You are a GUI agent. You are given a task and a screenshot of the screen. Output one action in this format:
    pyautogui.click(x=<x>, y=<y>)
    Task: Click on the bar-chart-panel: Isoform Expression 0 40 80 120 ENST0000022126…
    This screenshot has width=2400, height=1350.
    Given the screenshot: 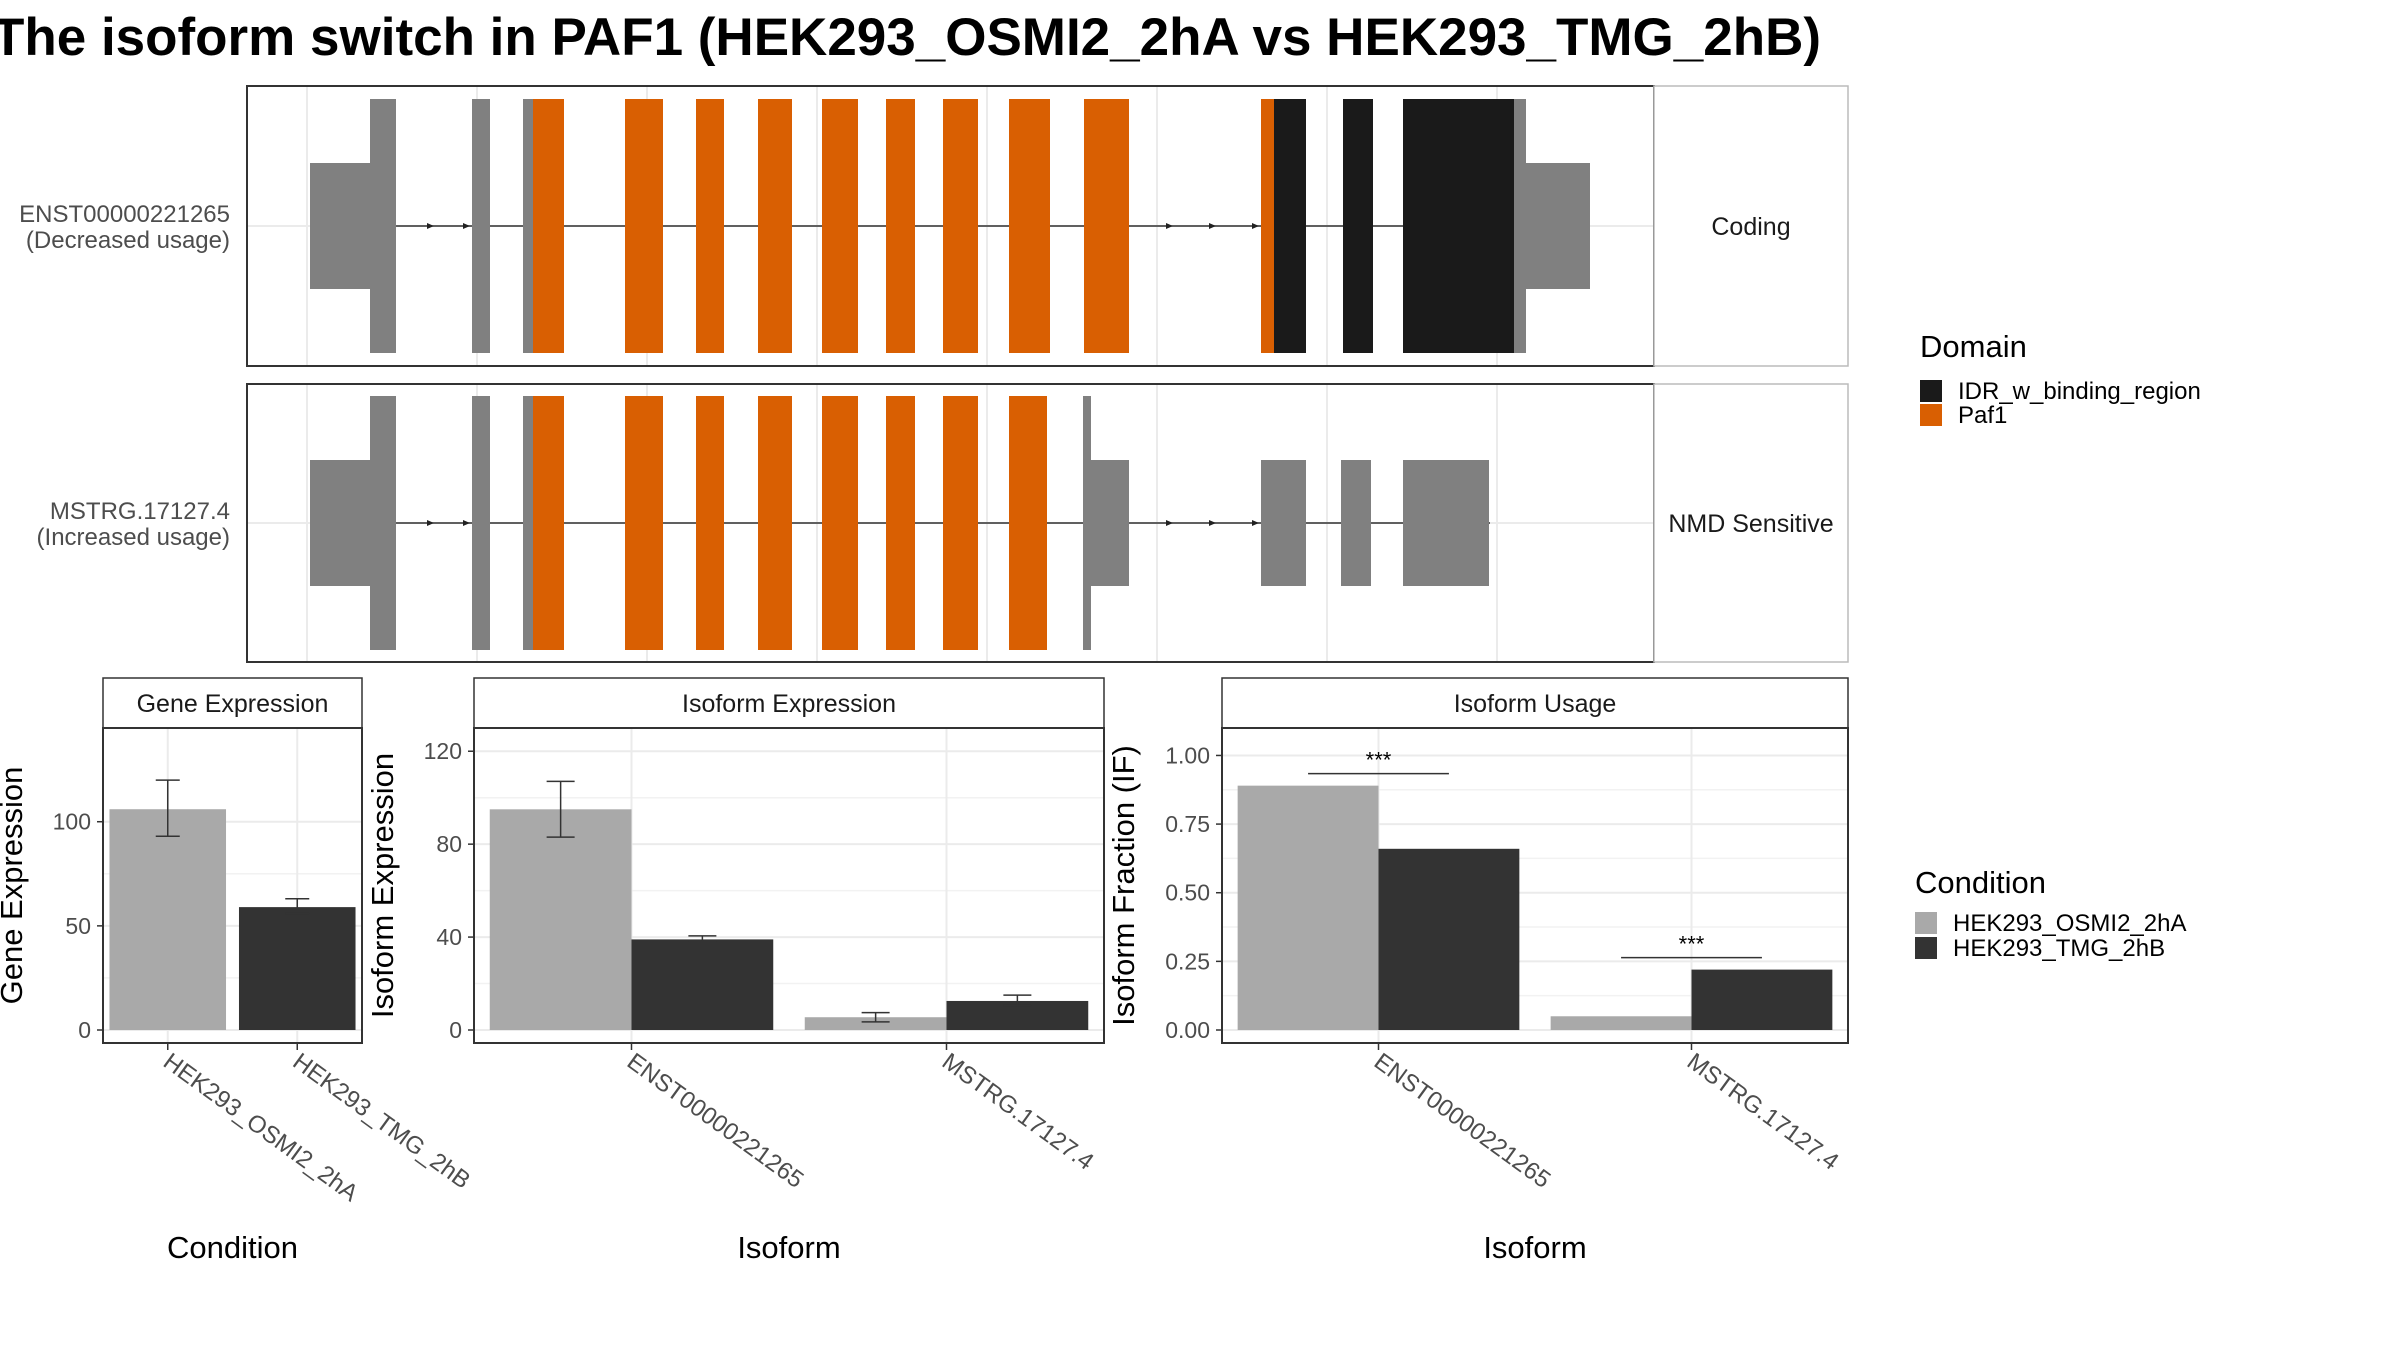 What is the action you would take?
    pyautogui.click(x=735, y=971)
    